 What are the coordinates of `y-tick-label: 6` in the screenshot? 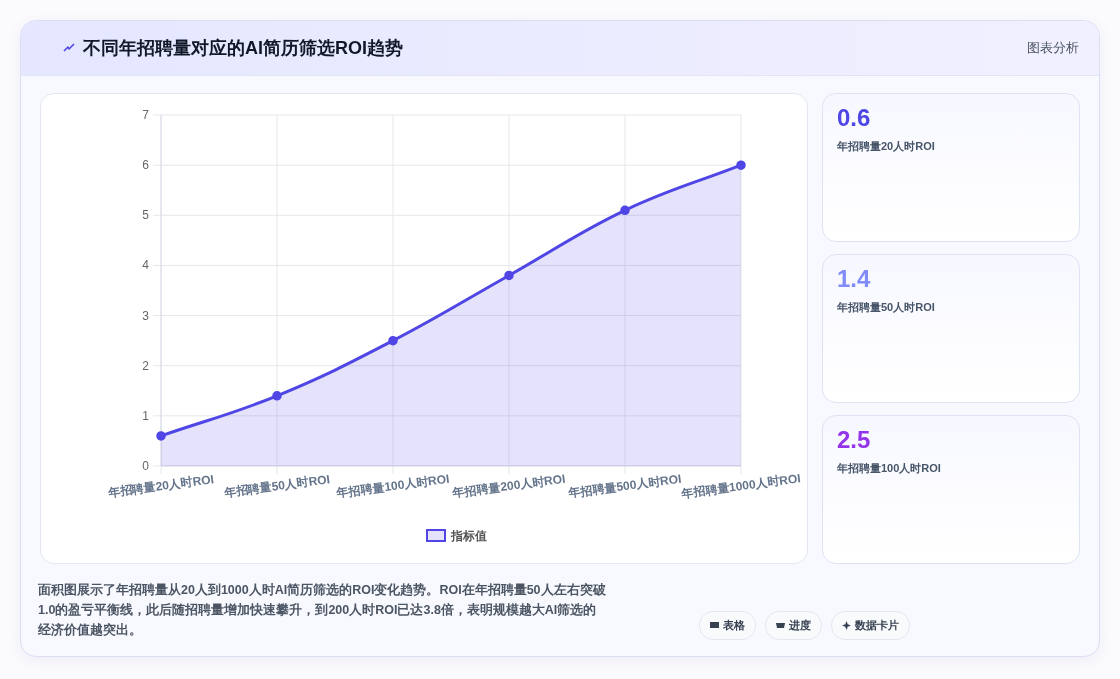 It's located at (146, 165).